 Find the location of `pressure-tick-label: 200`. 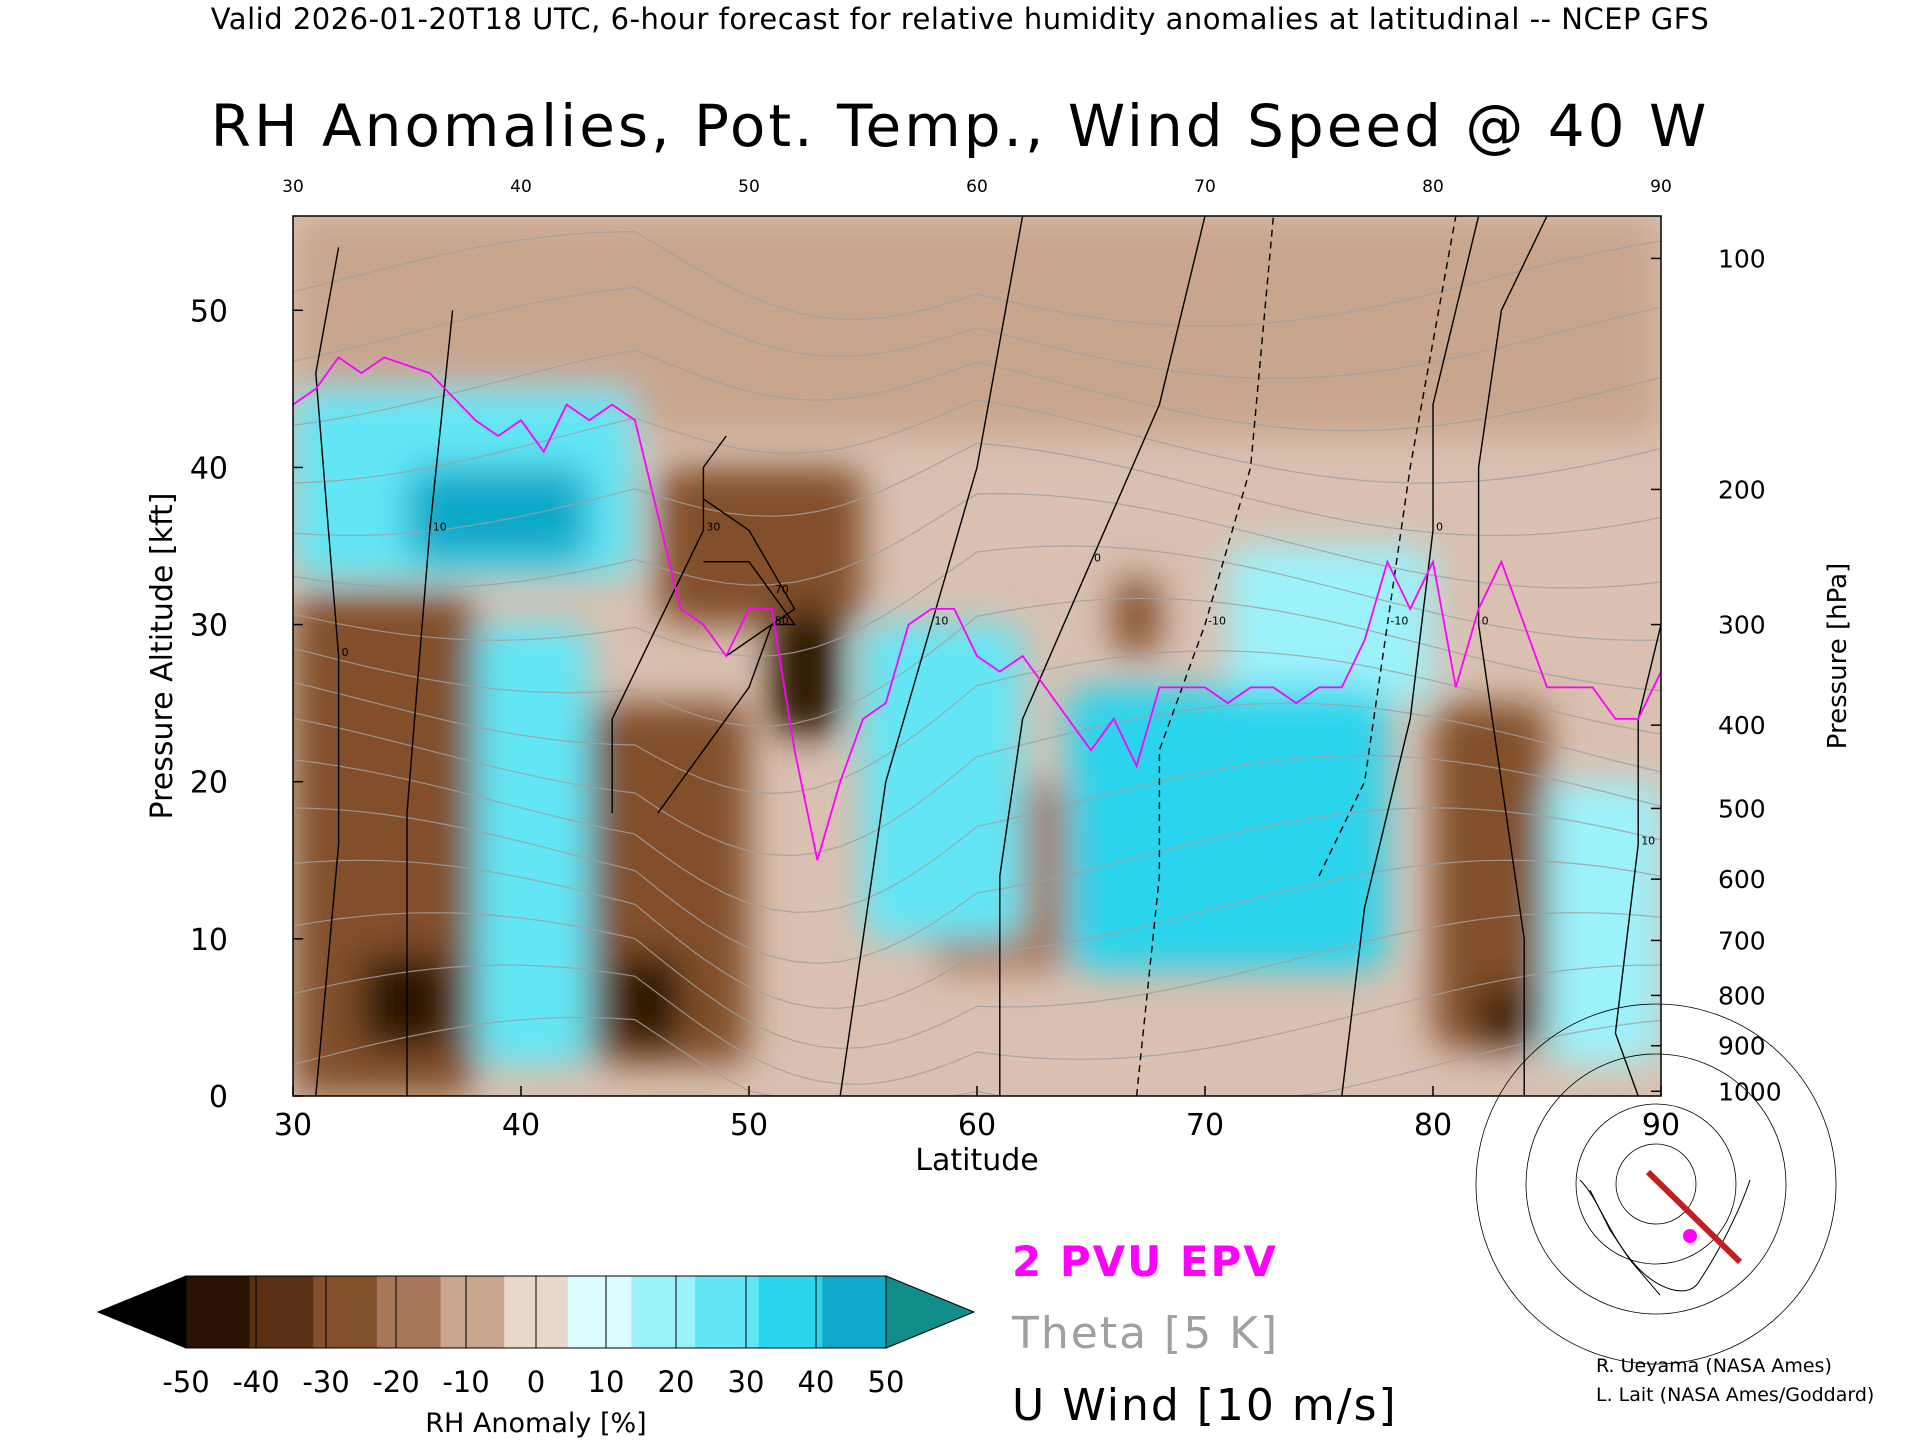

pressure-tick-label: 200 is located at coordinates (1742, 489).